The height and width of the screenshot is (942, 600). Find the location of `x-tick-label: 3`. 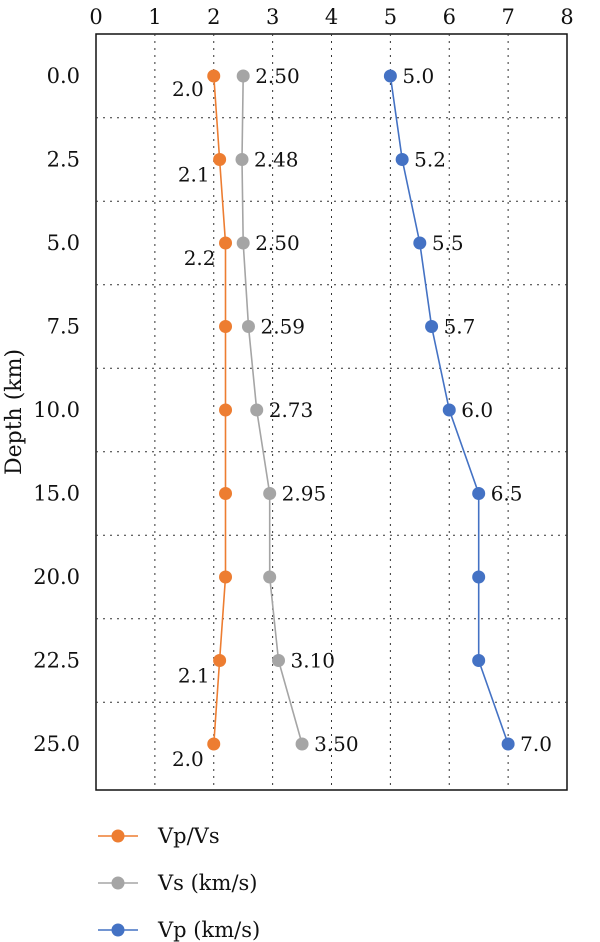

x-tick-label: 3 is located at coordinates (272, 17).